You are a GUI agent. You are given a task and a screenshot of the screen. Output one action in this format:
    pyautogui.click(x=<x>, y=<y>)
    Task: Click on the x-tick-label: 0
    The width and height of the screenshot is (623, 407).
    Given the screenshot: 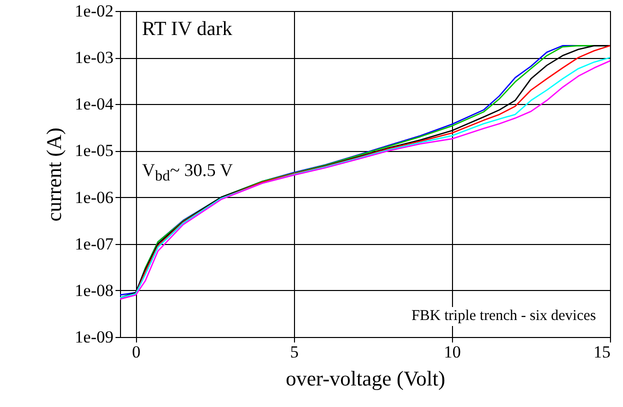 What is the action you would take?
    pyautogui.click(x=136, y=352)
    